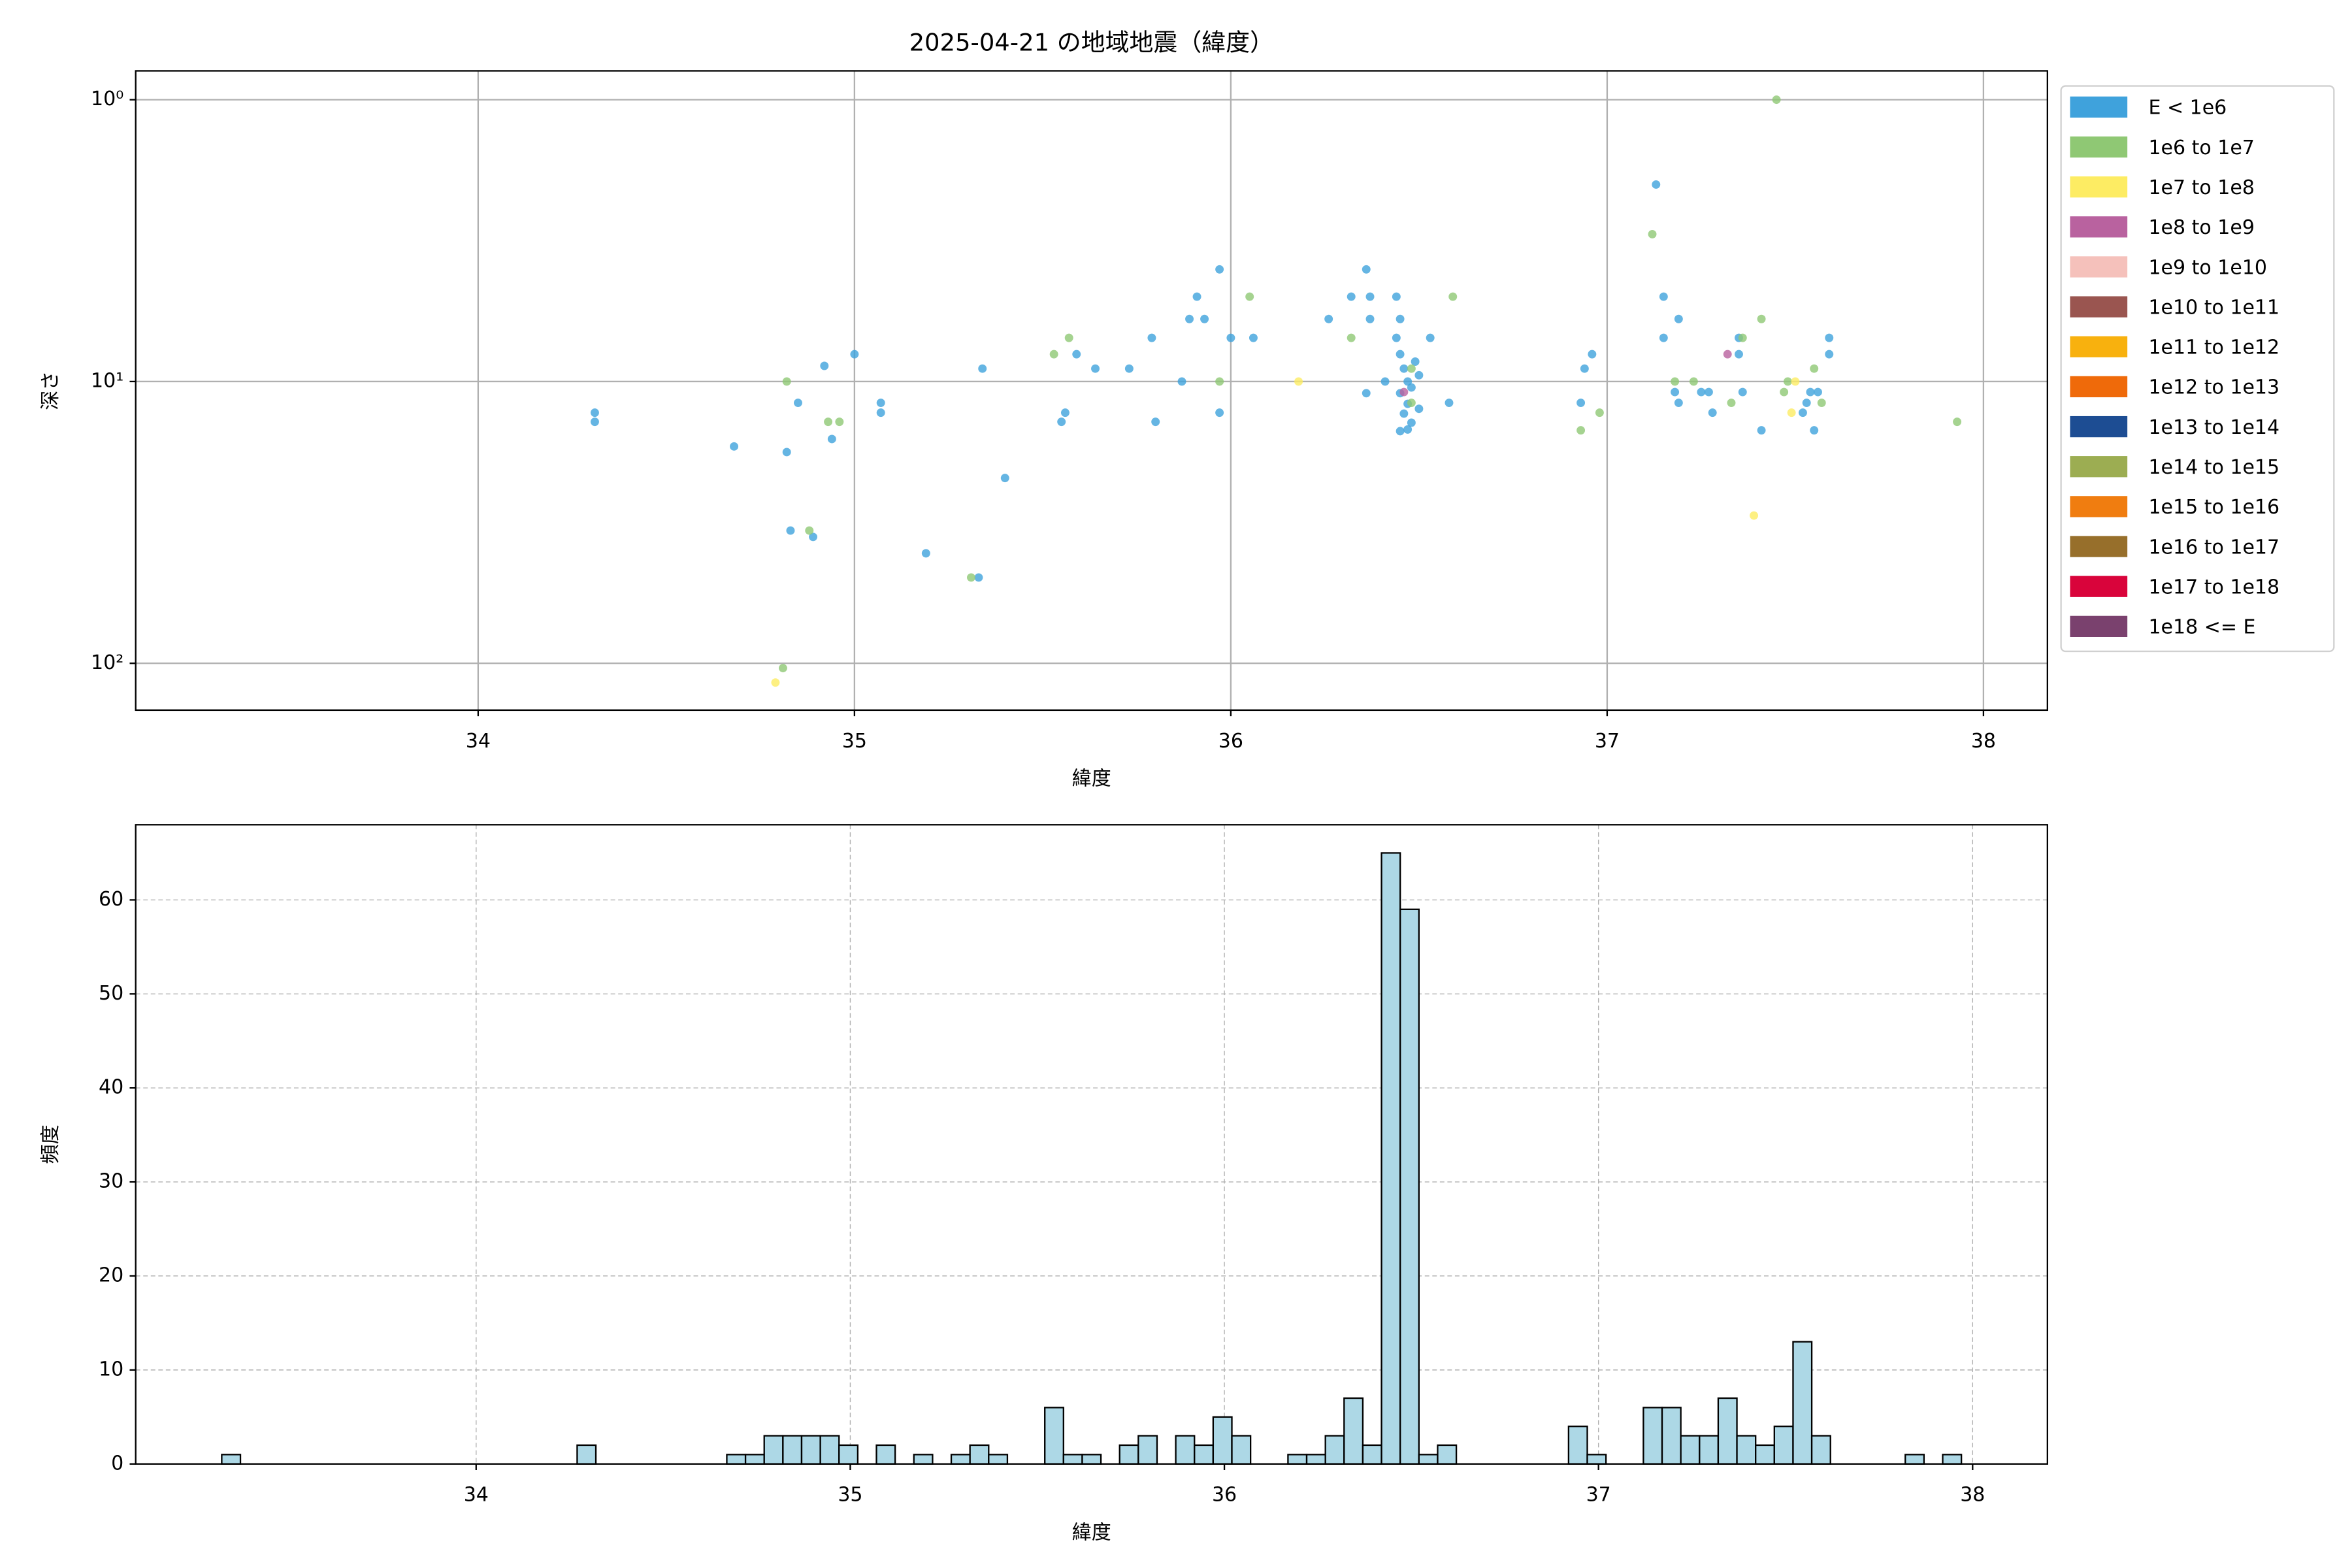 The width and height of the screenshot is (2352, 1568). Describe the element at coordinates (1224, 1495) in the screenshot. I see `x-tick-label: 36` at that location.